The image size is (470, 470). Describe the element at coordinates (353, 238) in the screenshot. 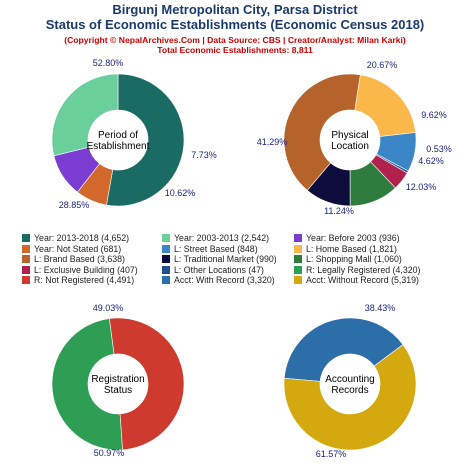

I see `legend-label: Year: Before 2003 (936)` at that location.